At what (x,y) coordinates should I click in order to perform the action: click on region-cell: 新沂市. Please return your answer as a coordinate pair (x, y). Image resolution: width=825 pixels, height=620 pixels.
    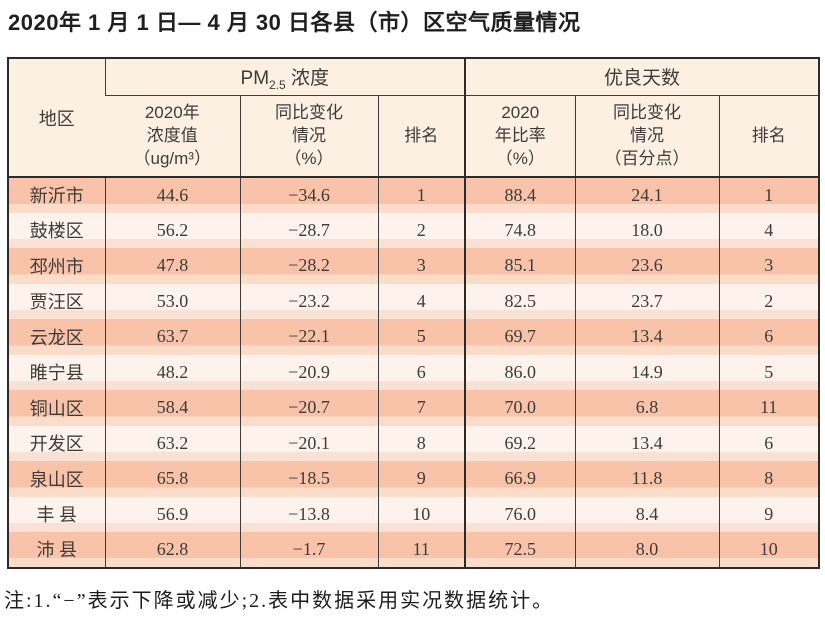
    Looking at the image, I should click on (56, 195).